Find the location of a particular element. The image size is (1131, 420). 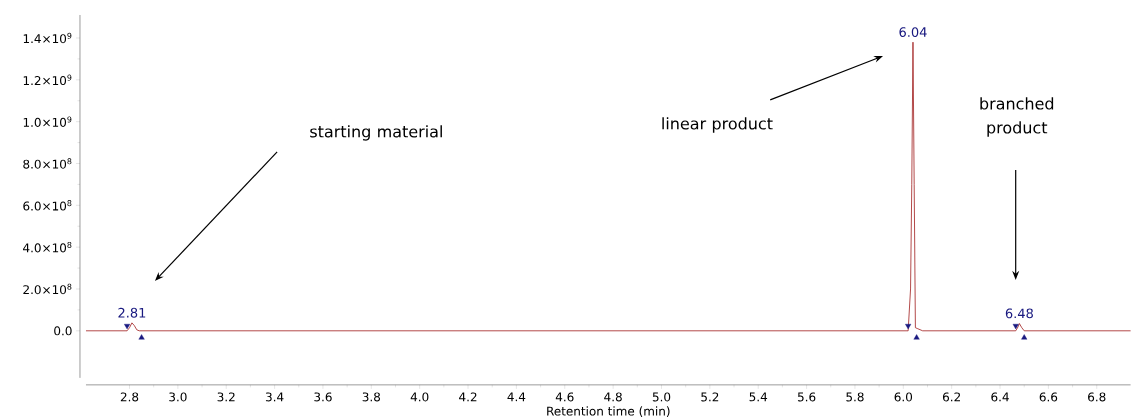

annotation: starting material is located at coordinates (376, 133).